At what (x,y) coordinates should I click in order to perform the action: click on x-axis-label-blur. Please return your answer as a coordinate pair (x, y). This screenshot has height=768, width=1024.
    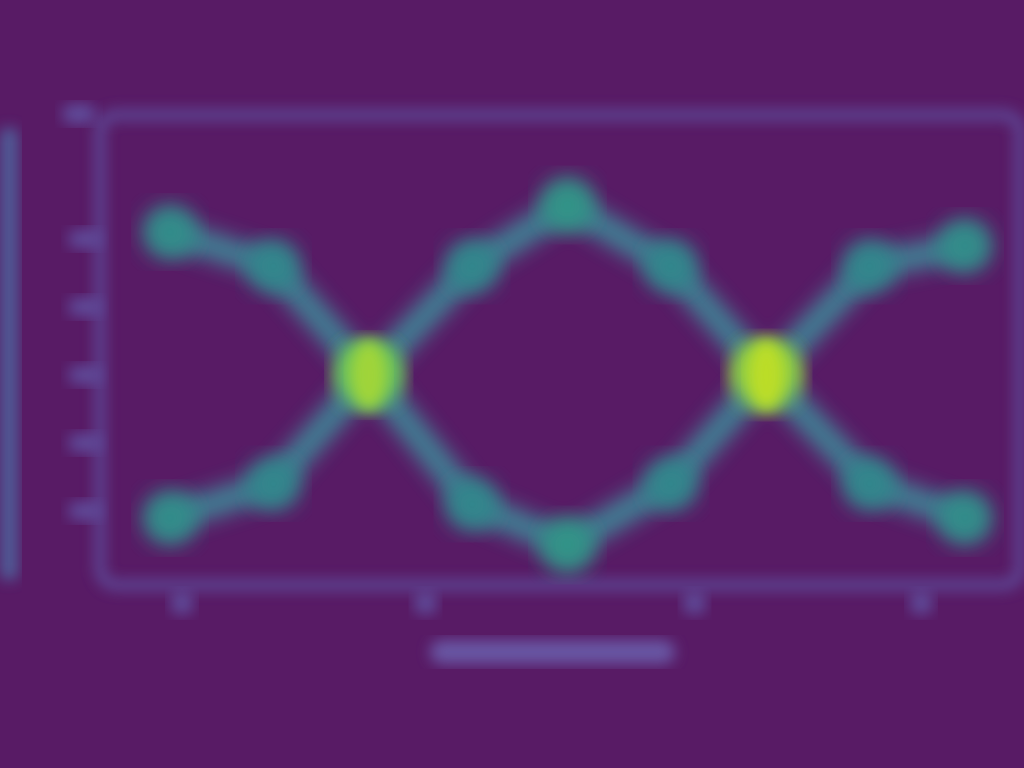
    Looking at the image, I should click on (552, 652).